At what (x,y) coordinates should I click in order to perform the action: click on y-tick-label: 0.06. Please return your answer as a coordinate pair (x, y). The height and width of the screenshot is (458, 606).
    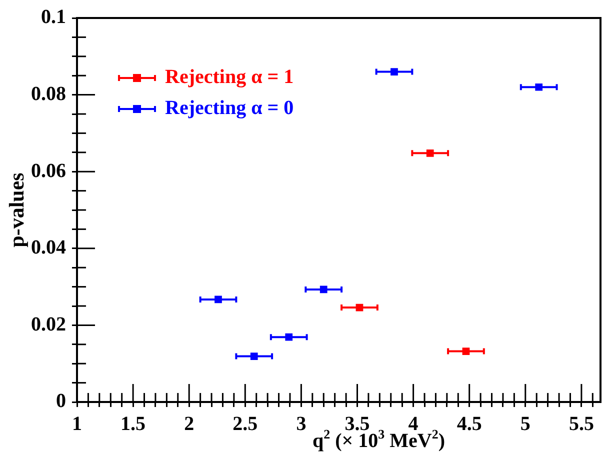
    Looking at the image, I should click on (48, 171).